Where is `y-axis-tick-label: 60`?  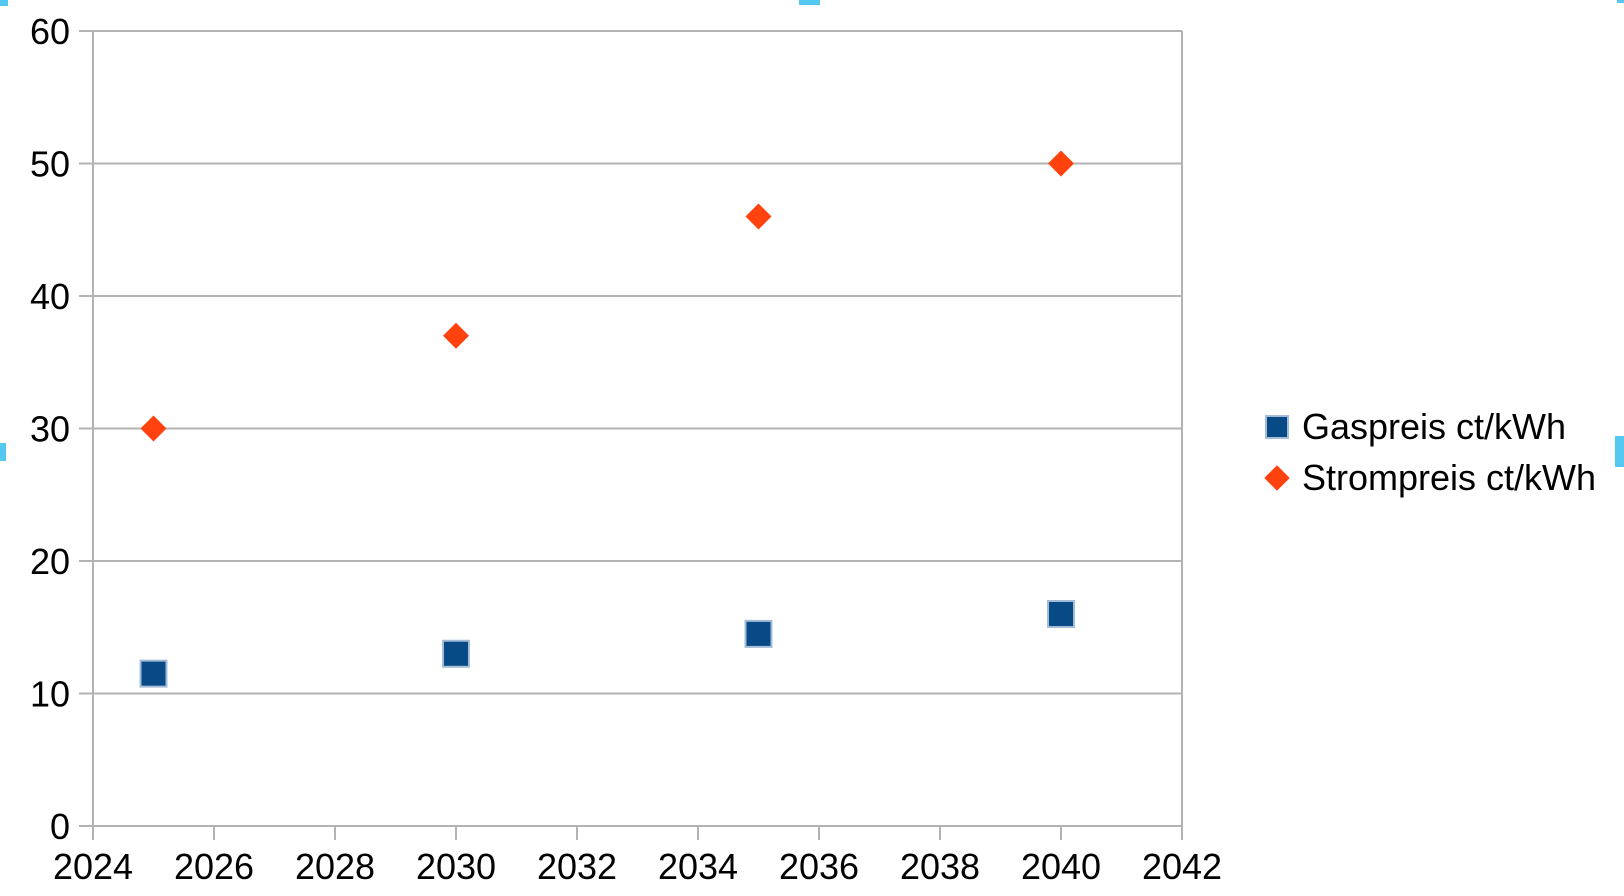 y-axis-tick-label: 60 is located at coordinates (50, 31).